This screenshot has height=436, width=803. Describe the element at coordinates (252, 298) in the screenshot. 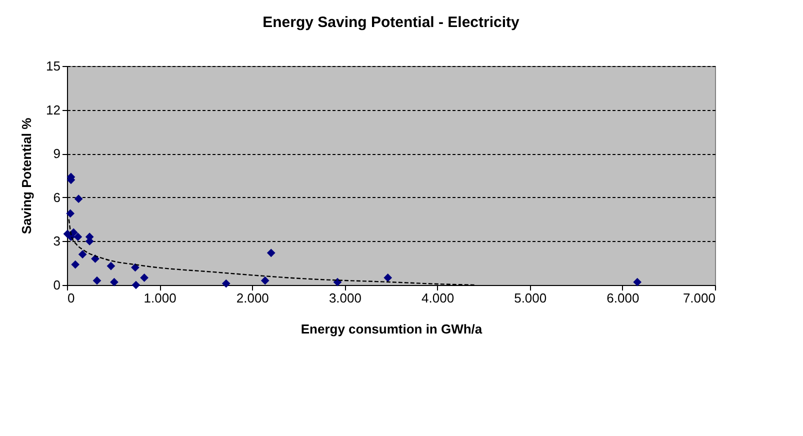

I see `x-tick-label: 2.000` at that location.